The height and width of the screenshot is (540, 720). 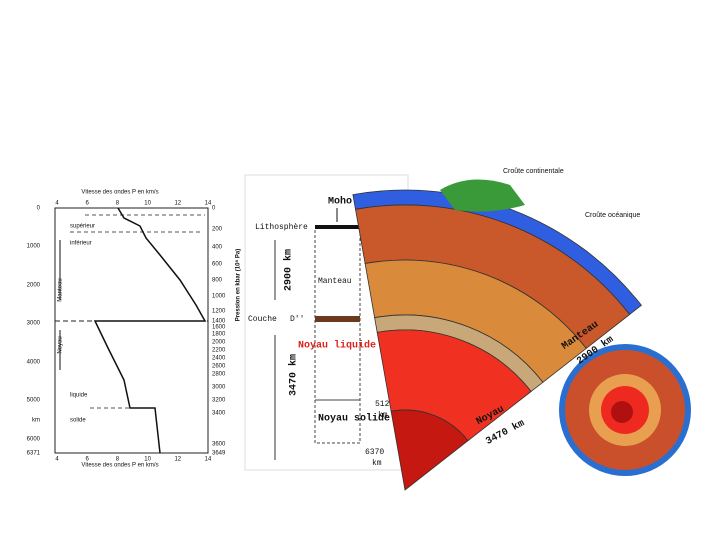 What do you see at coordinates (34, 401) in the screenshot?
I see `tick-label: 5000` at bounding box center [34, 401].